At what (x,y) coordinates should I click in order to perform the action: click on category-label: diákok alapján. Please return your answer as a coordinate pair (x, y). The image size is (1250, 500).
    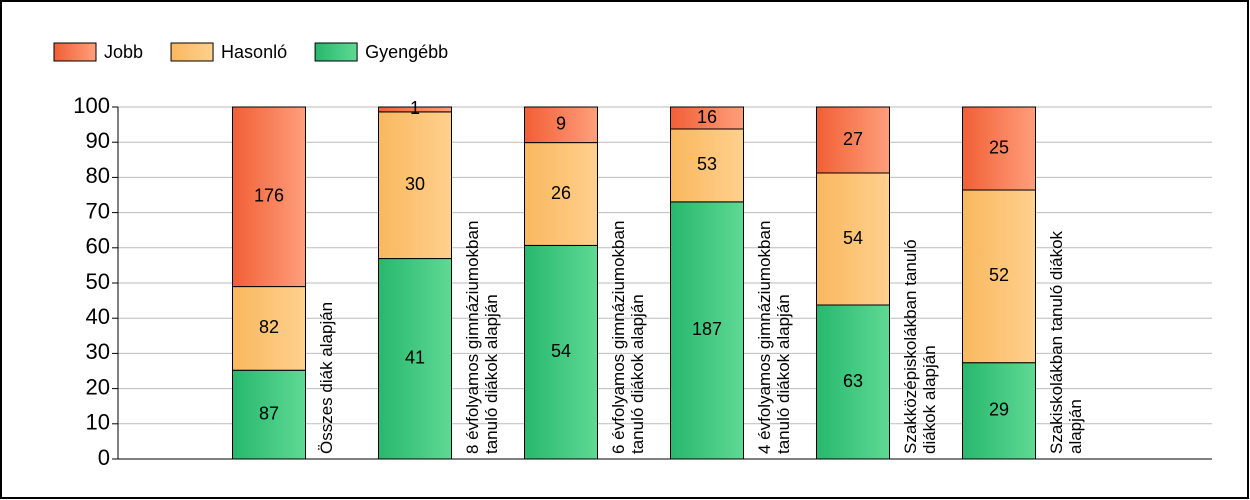
    Looking at the image, I should click on (929, 399).